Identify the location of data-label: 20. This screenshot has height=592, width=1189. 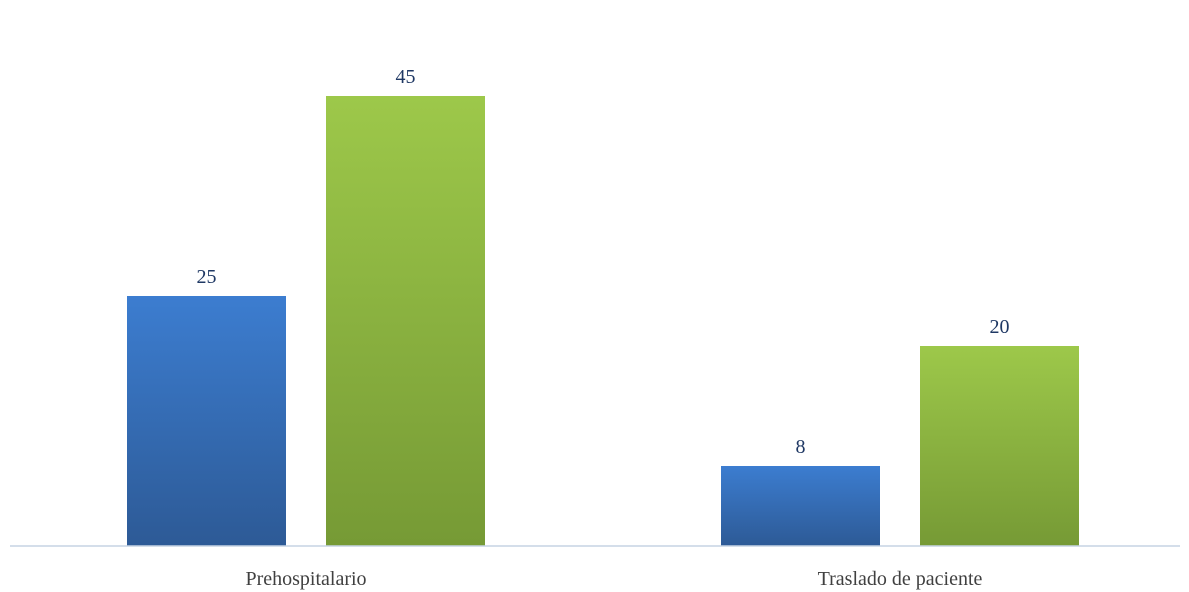
(1000, 327).